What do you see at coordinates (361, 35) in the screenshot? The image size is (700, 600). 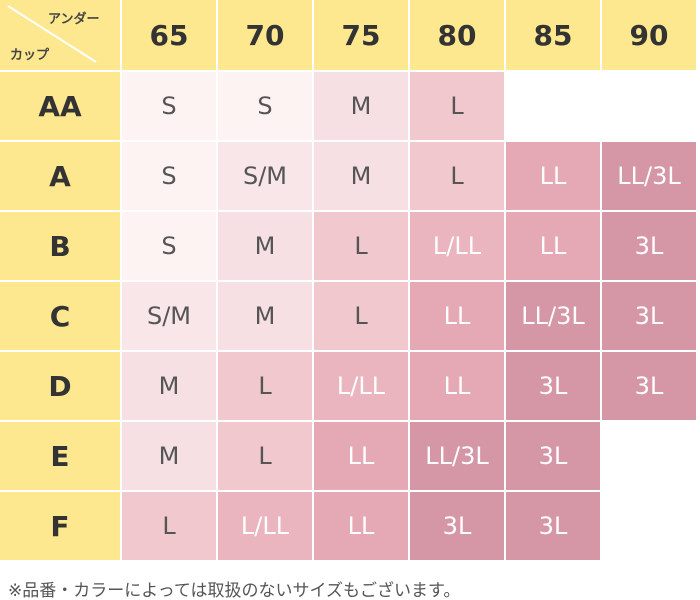 I see `column-header: 75` at bounding box center [361, 35].